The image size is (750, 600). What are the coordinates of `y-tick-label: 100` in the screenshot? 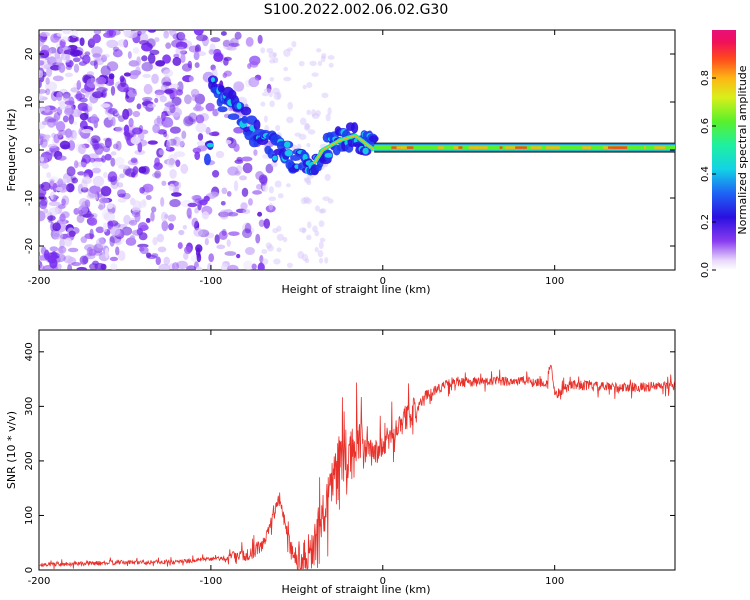 It's located at (29, 515).